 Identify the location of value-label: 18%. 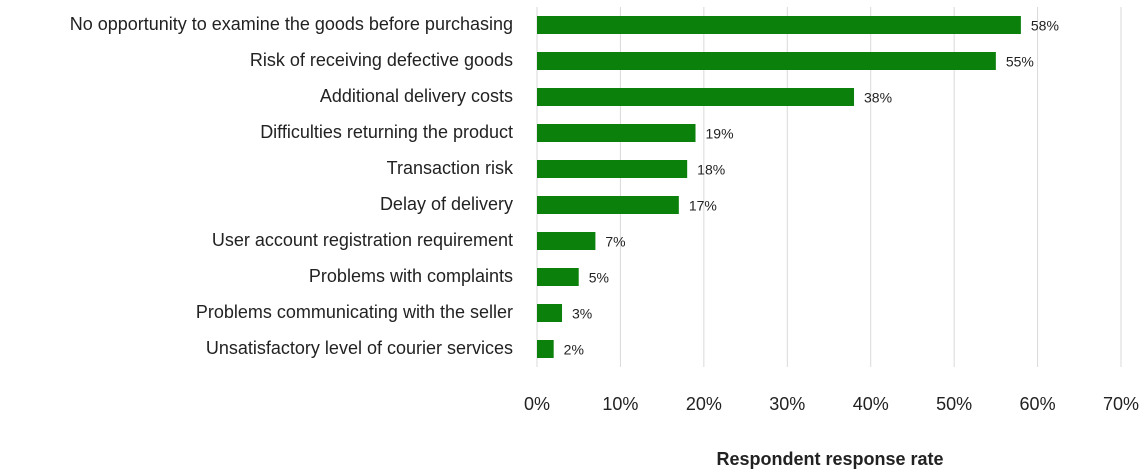
(711, 170).